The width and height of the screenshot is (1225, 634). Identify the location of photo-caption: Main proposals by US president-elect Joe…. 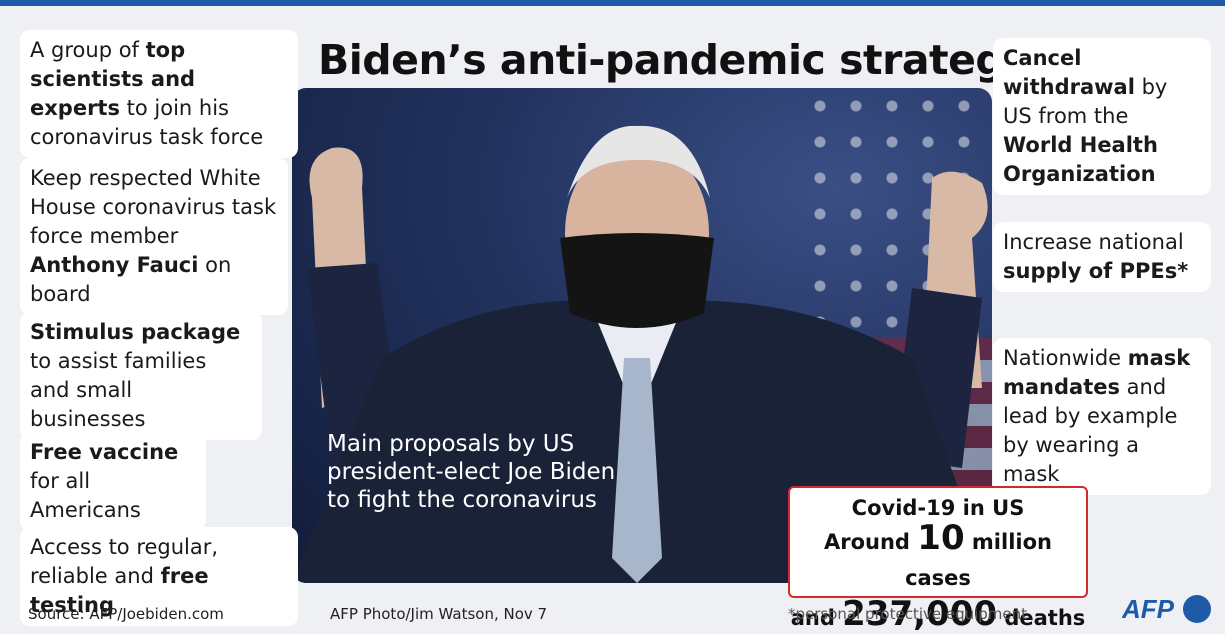
(471, 472).